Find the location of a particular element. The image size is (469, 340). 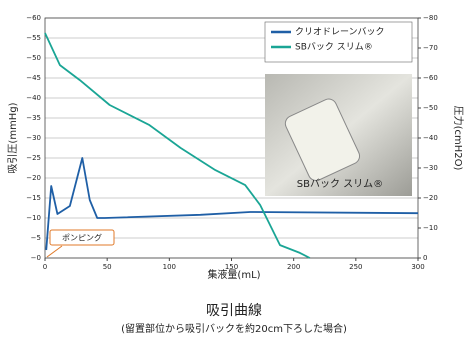

legend is located at coordinates (338, 42).